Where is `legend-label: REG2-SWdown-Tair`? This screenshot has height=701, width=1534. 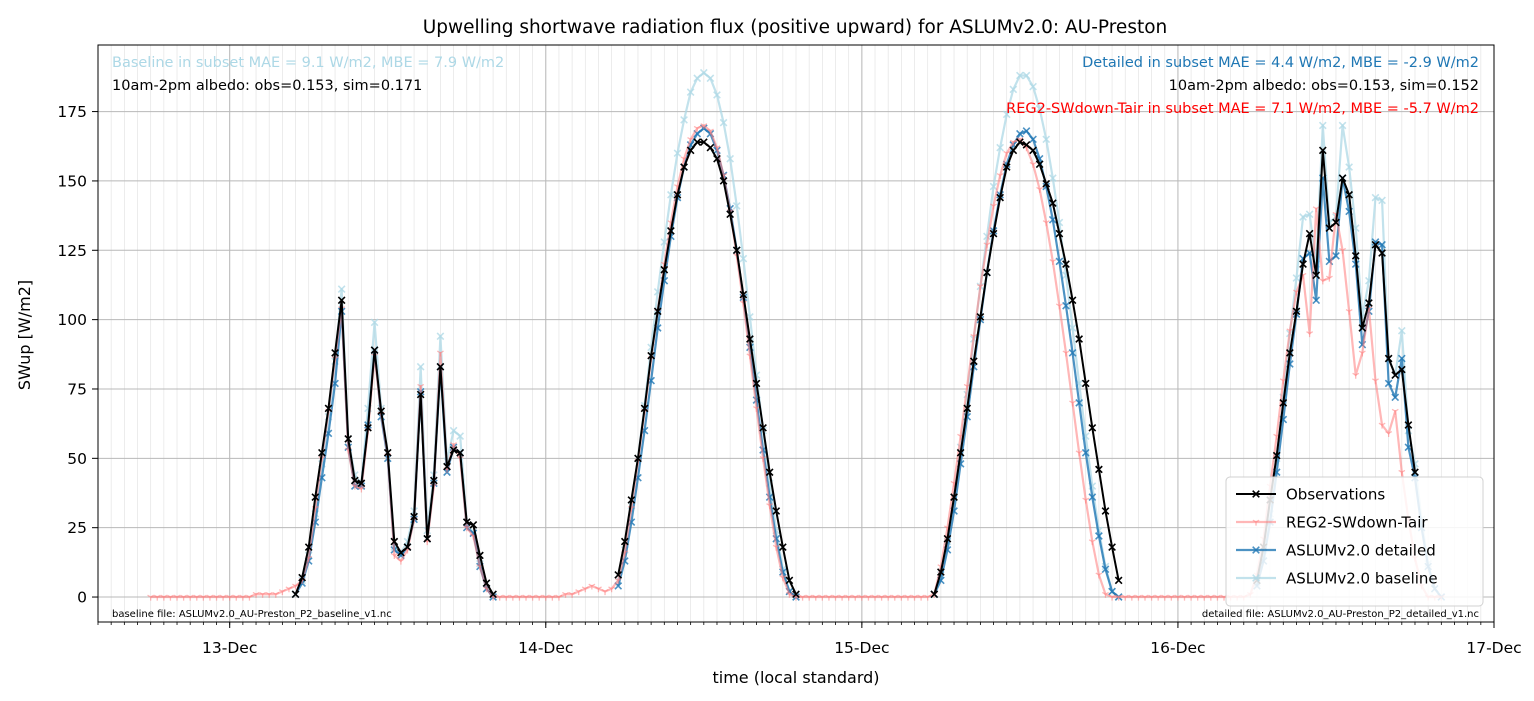 legend-label: REG2-SWdown-Tair is located at coordinates (1357, 523).